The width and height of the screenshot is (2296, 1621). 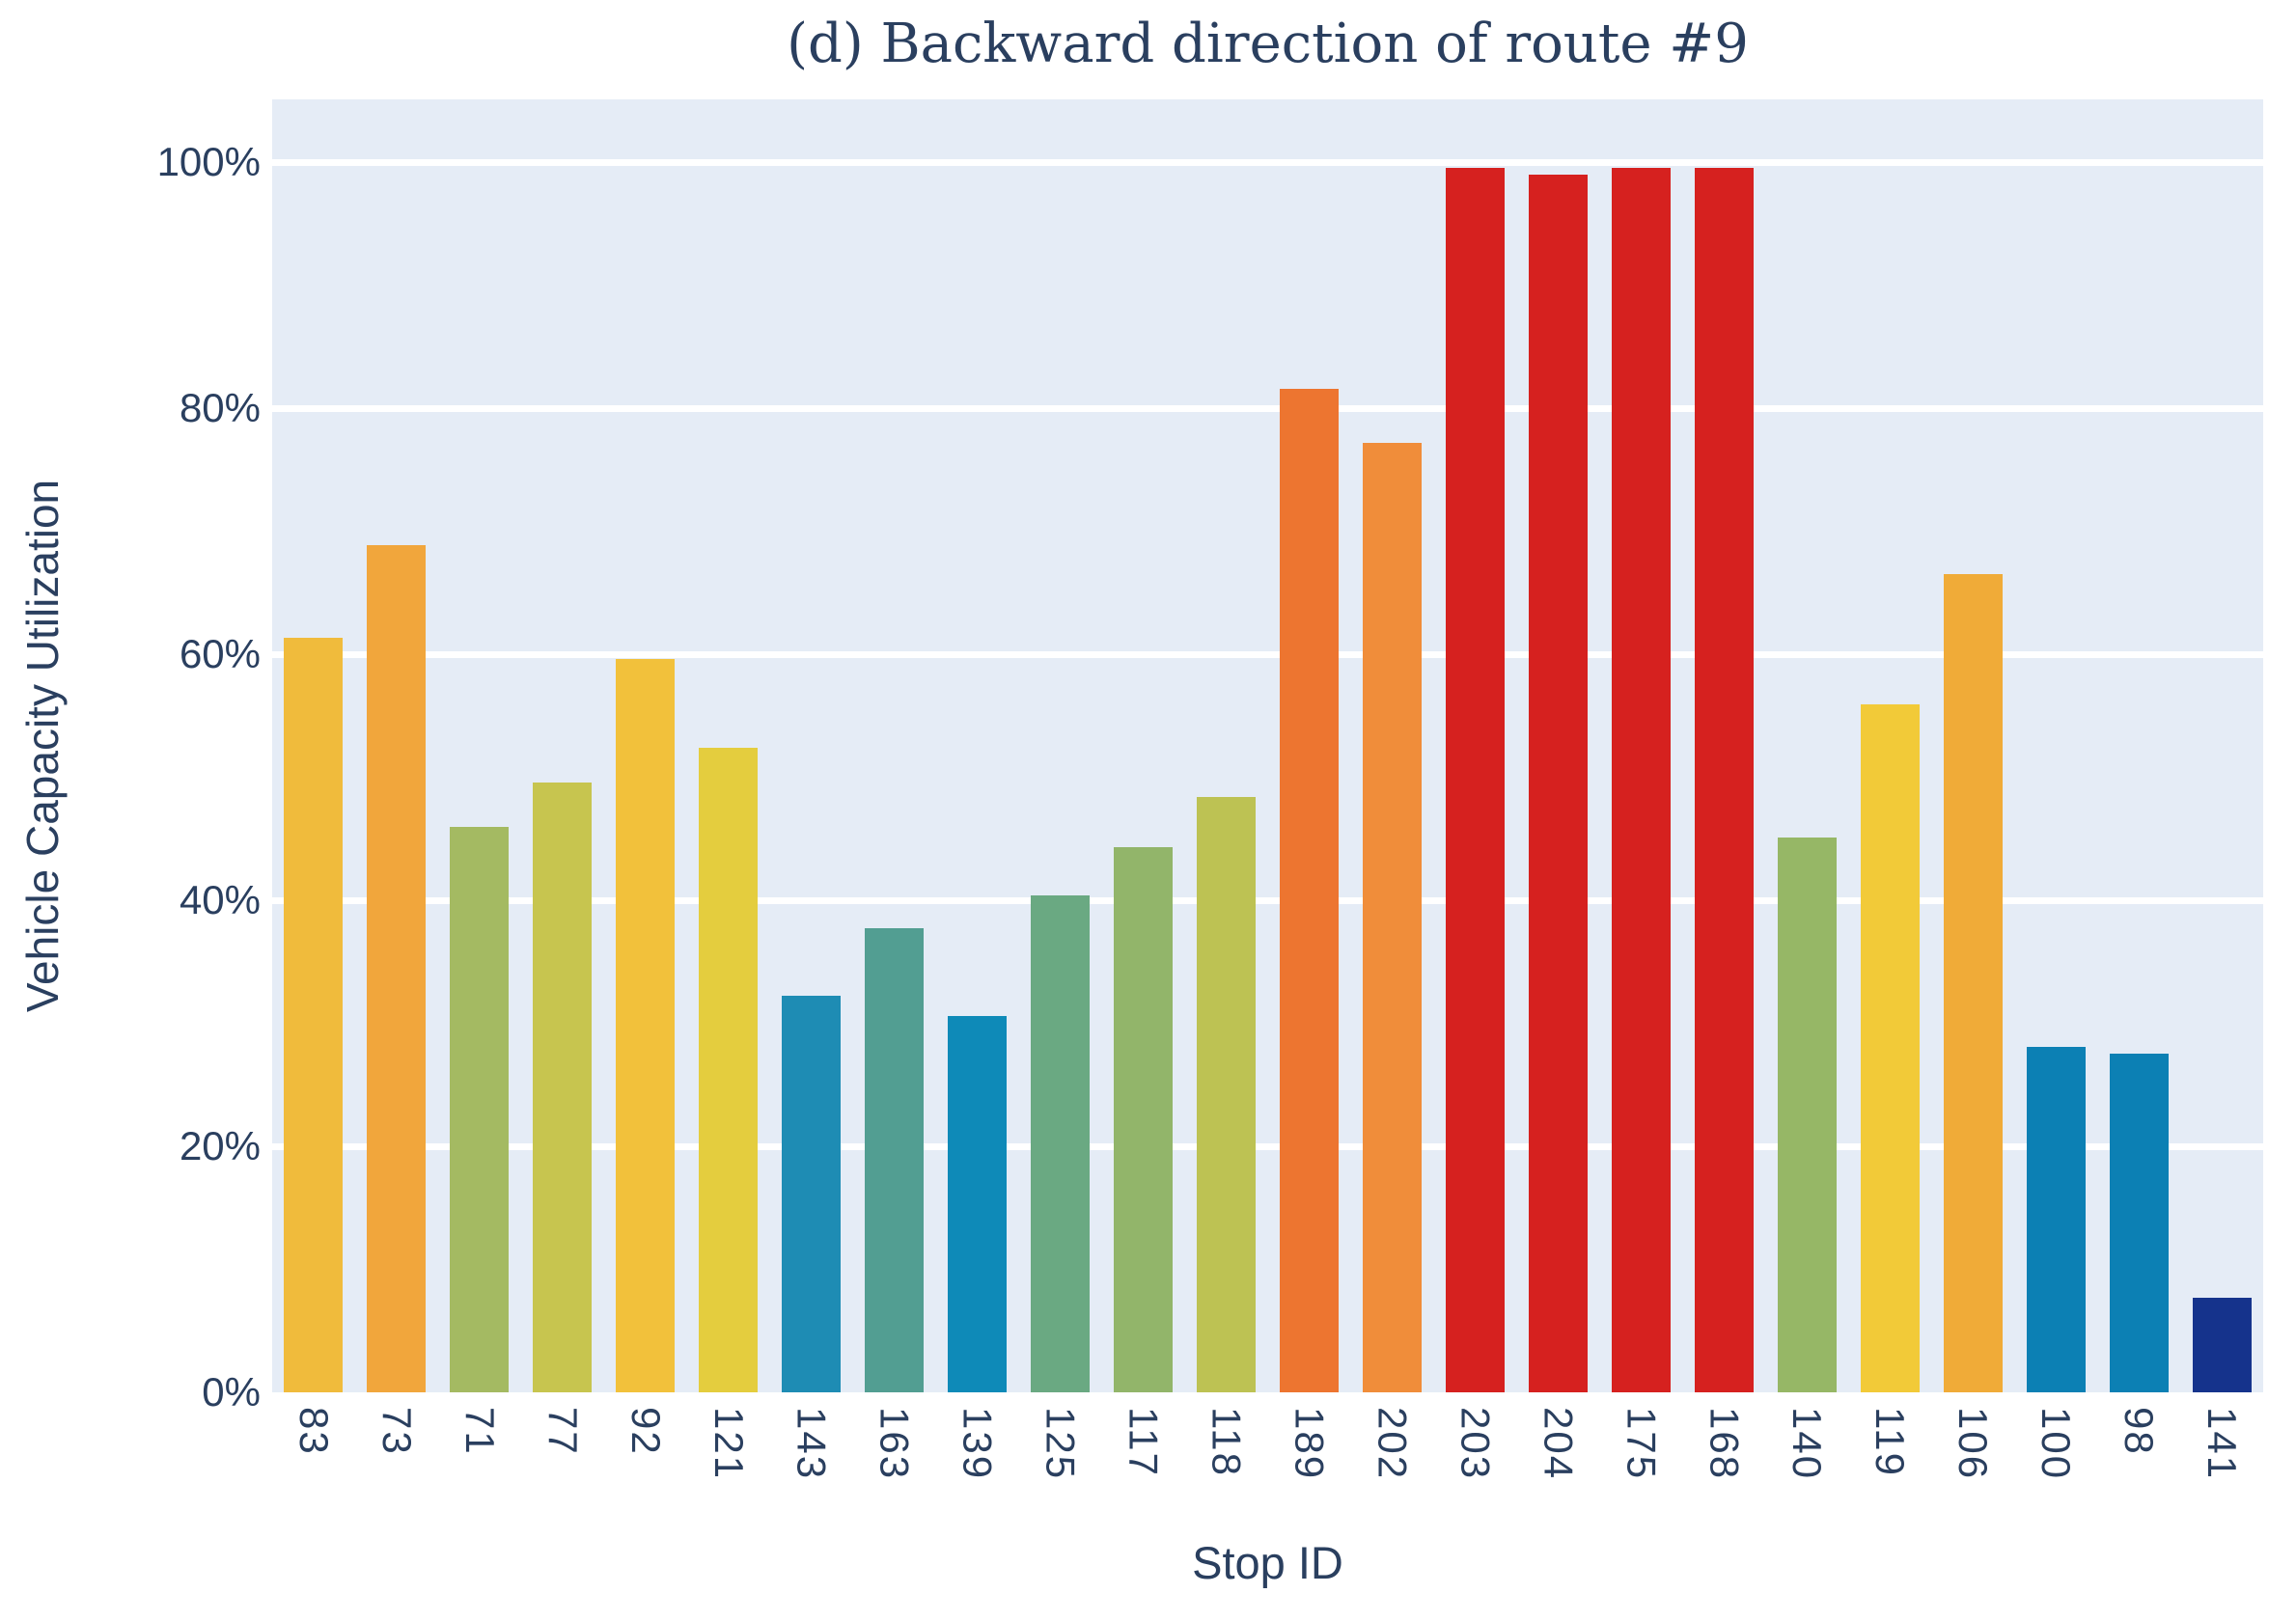 What do you see at coordinates (479, 1431) in the screenshot?
I see `x-tick-71: 71` at bounding box center [479, 1431].